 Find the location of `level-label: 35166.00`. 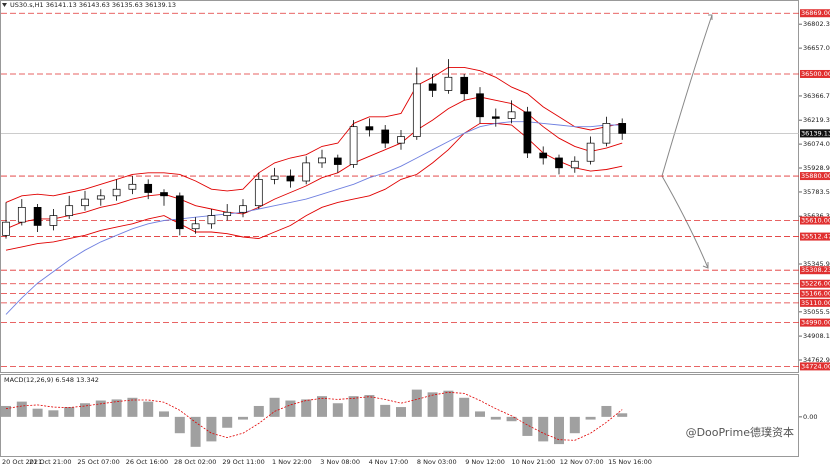

level-label: 35166.00 is located at coordinates (815, 294).